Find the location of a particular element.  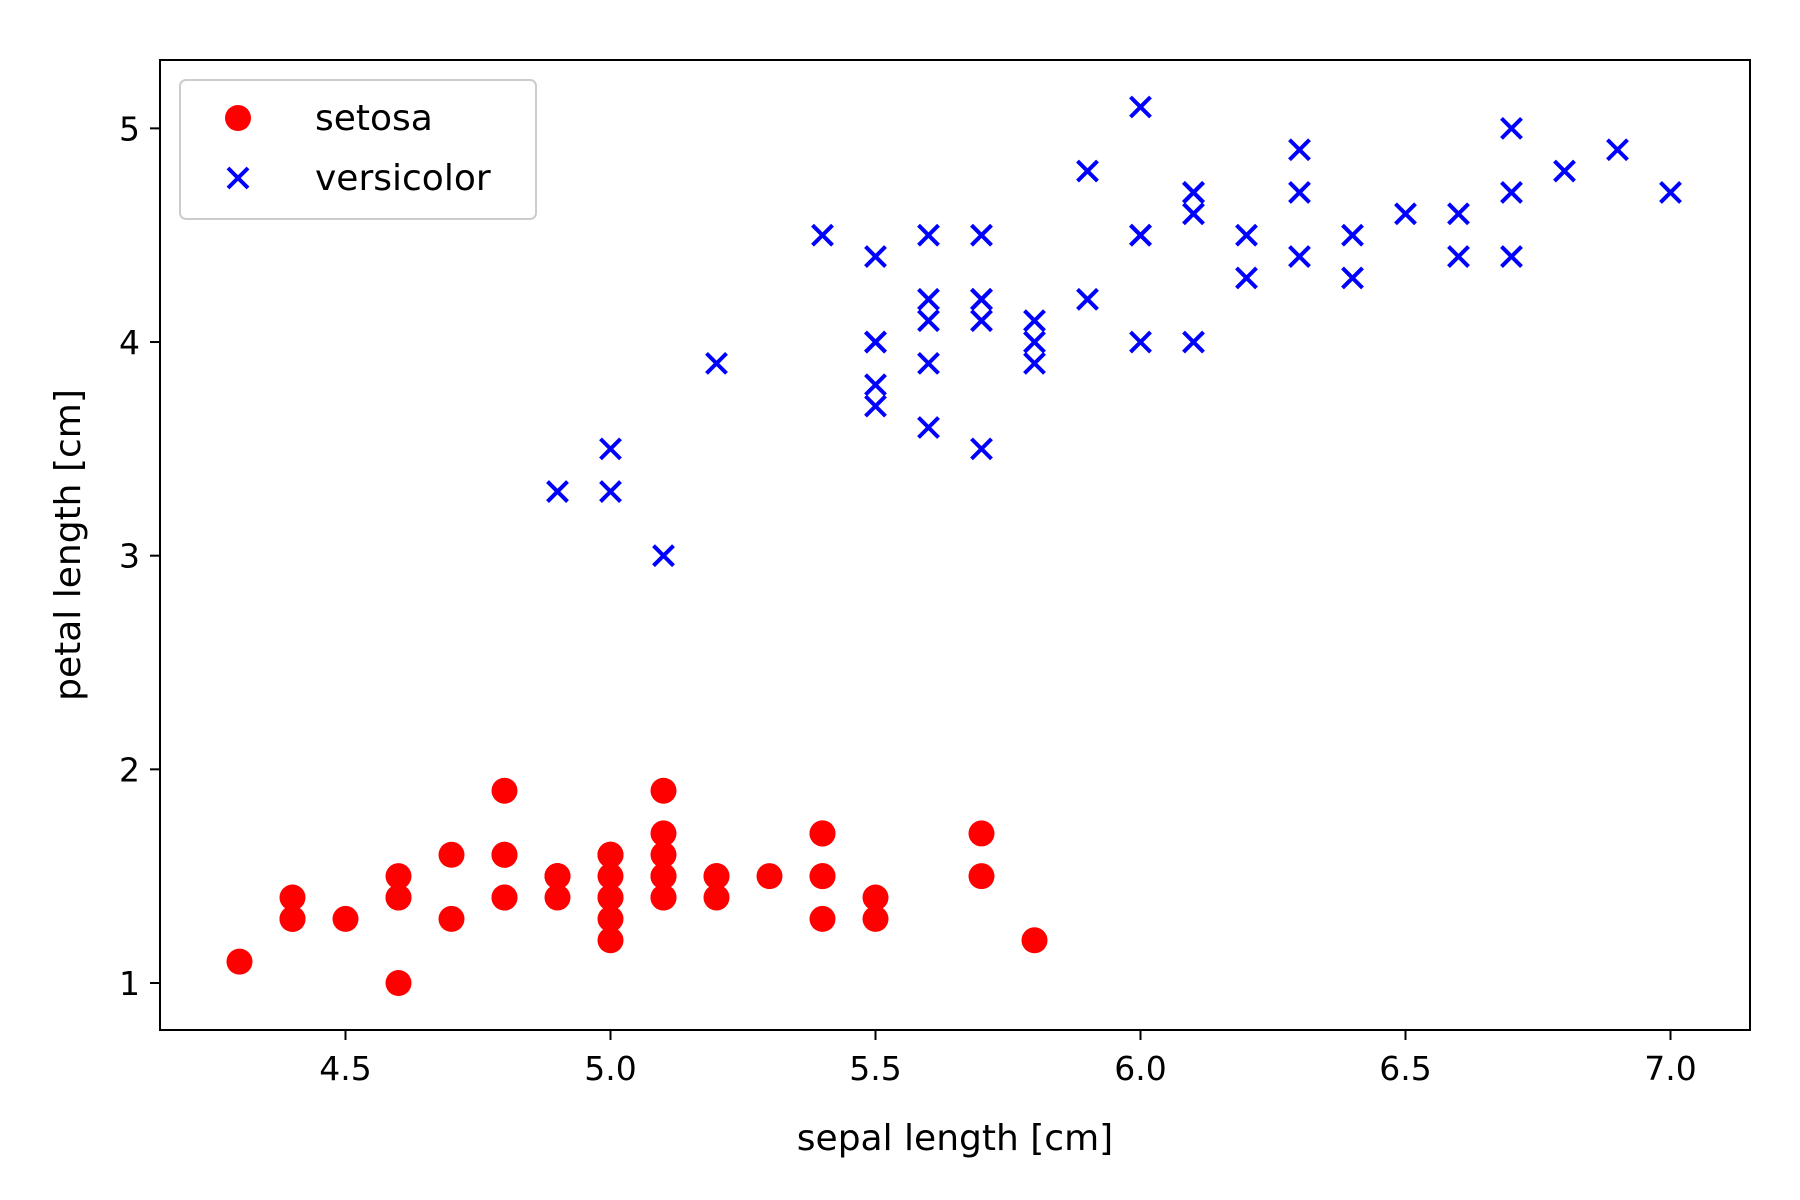

legend-label-versicolor: versicolor is located at coordinates (403, 178).